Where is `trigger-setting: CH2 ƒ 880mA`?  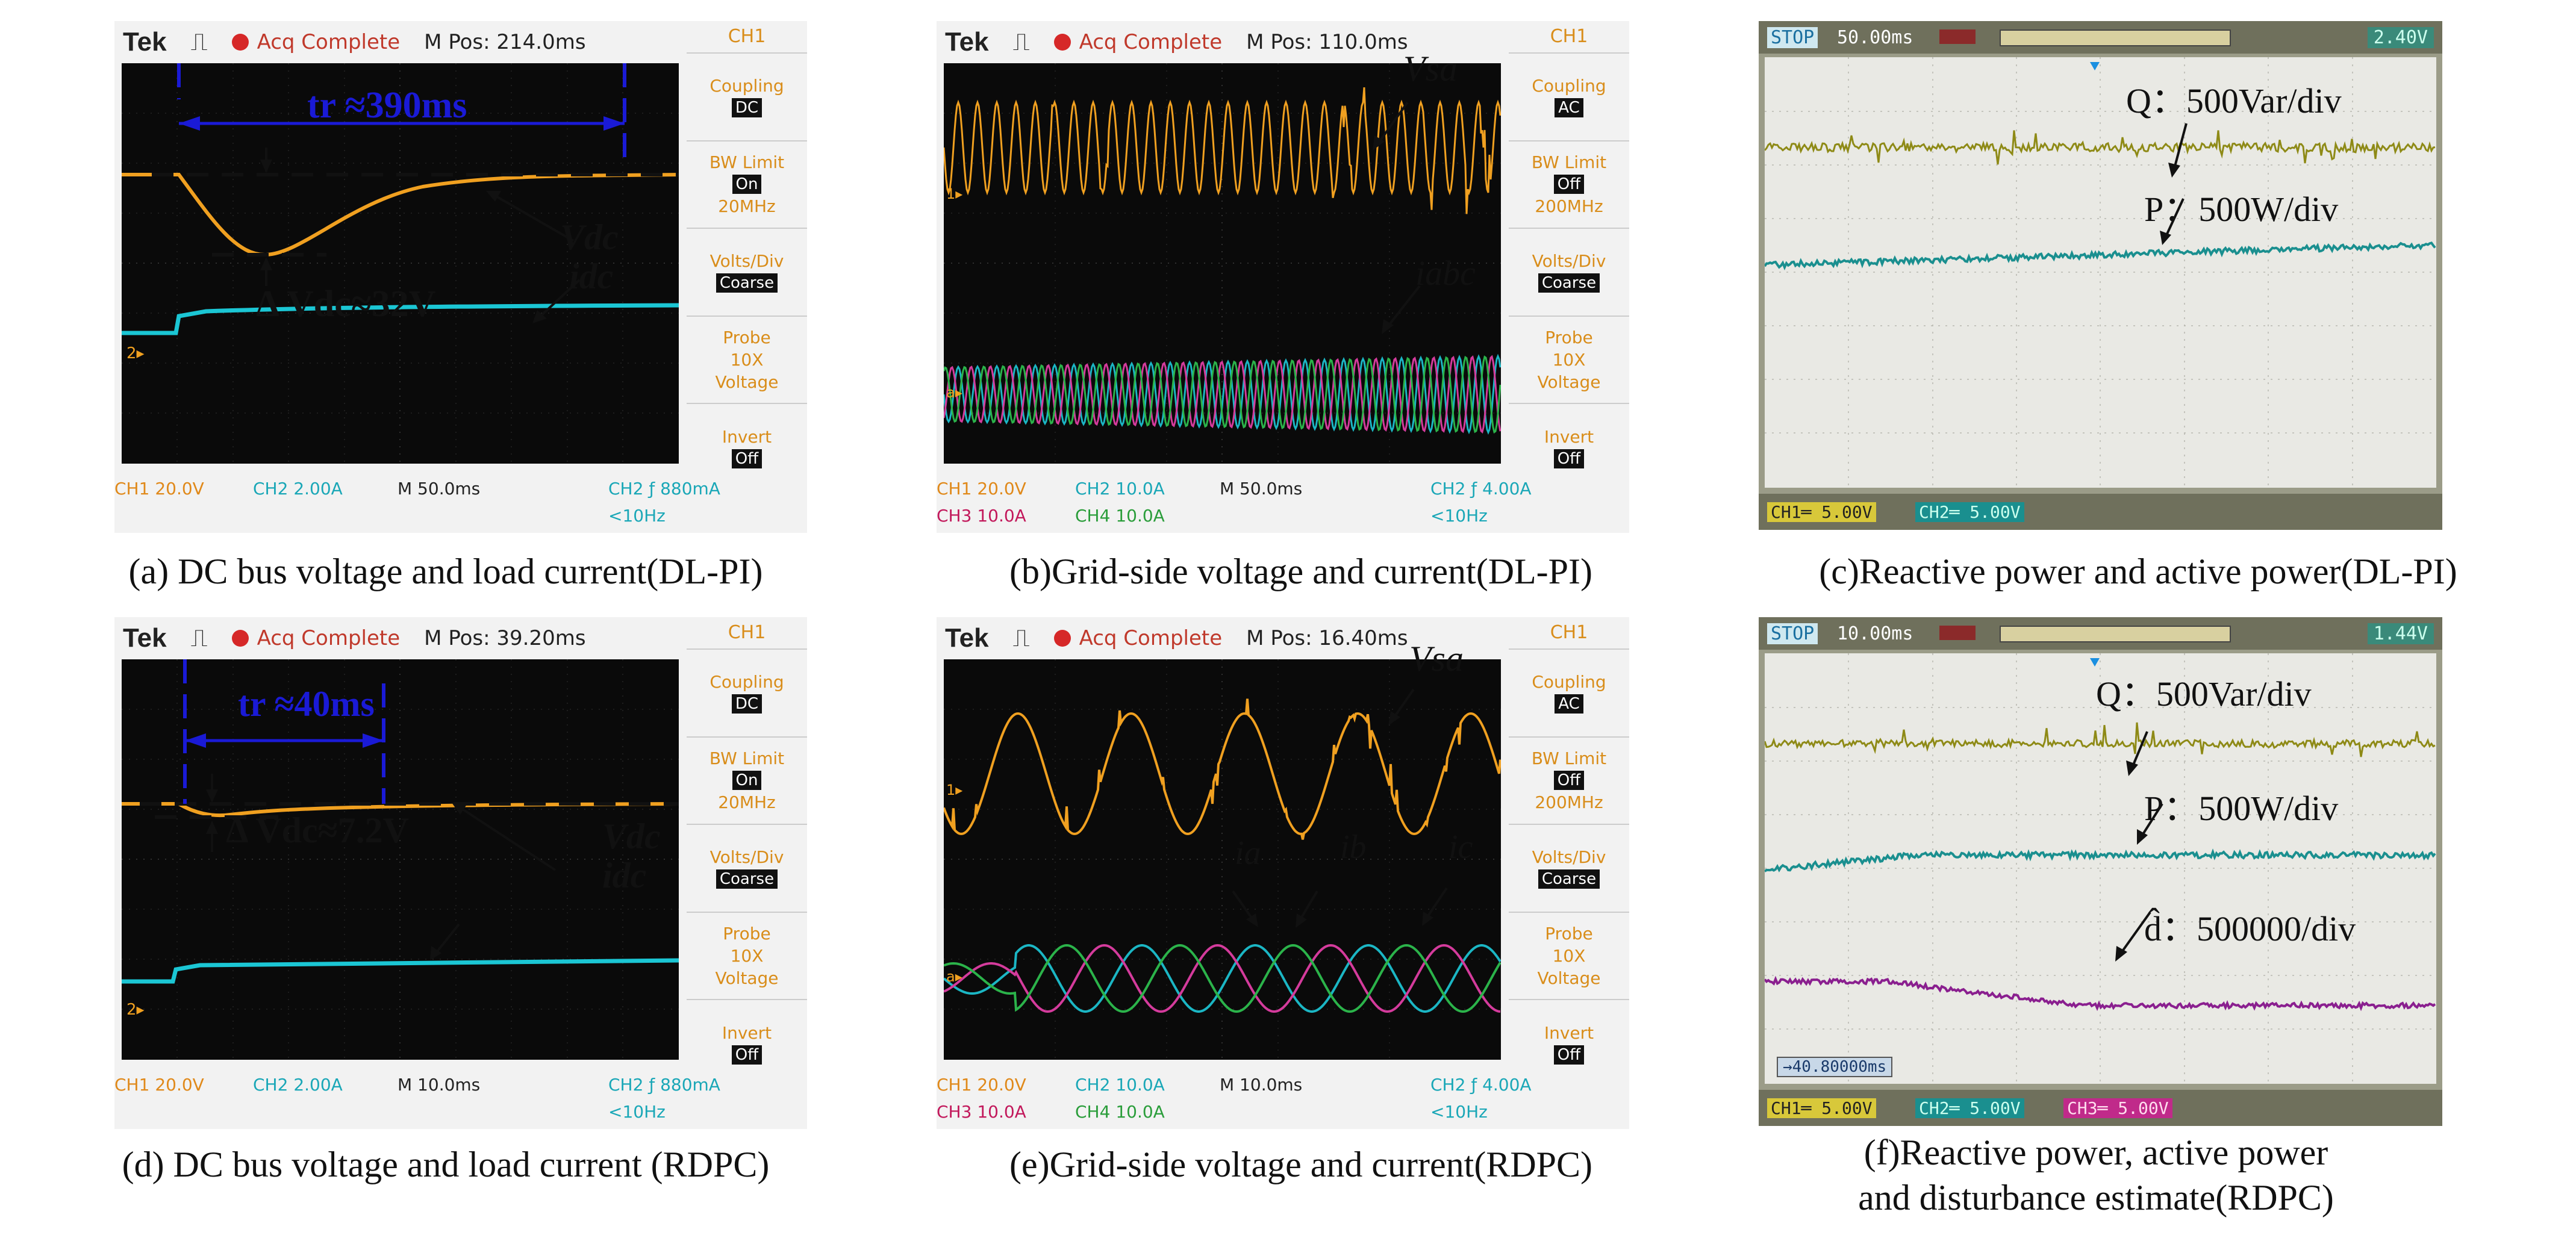 trigger-setting: CH2 ƒ 880mA is located at coordinates (664, 1085).